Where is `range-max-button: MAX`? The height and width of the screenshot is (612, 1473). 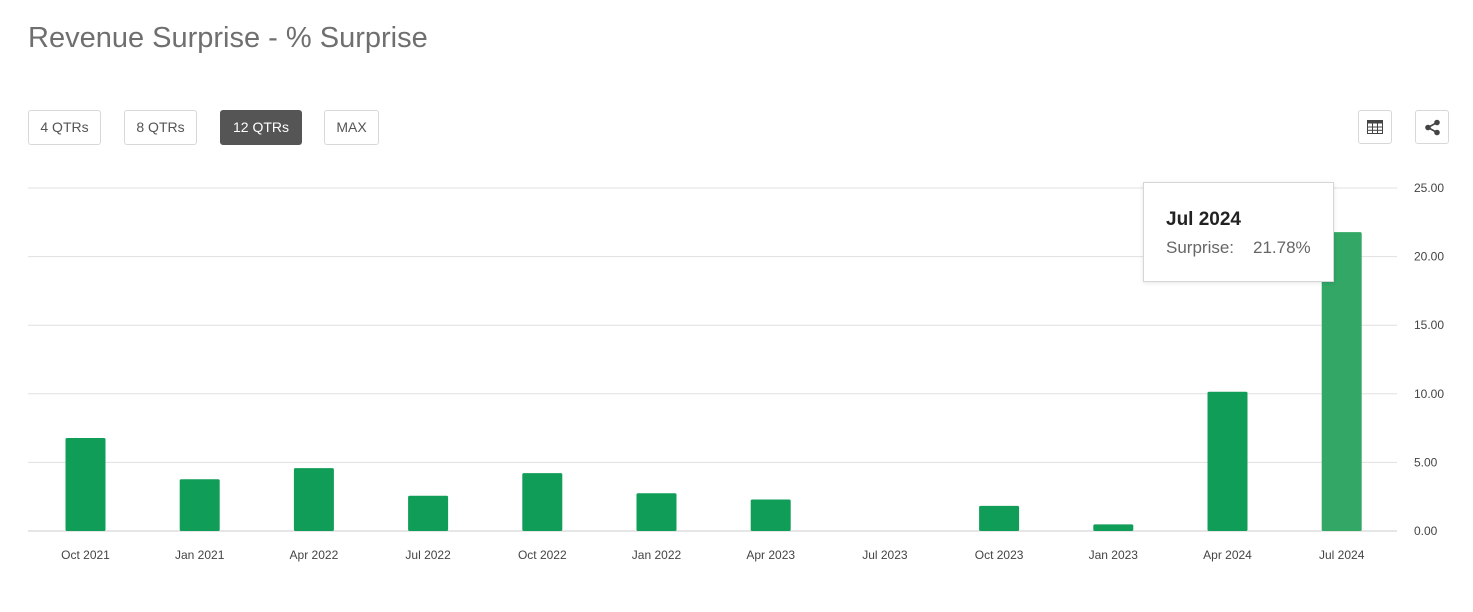 range-max-button: MAX is located at coordinates (351, 127).